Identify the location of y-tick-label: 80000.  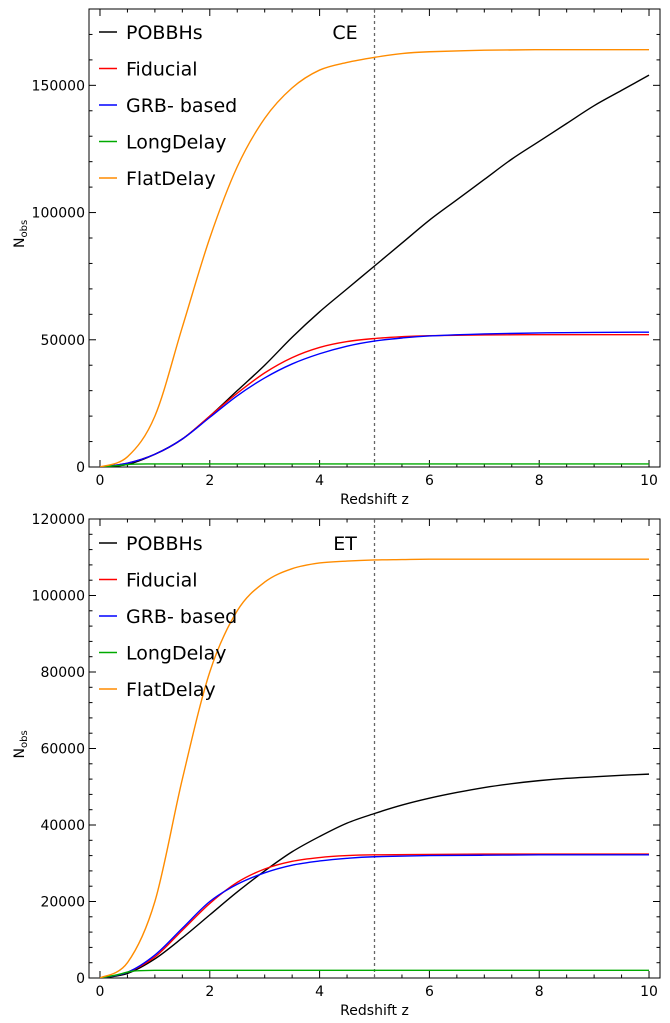
(62, 673).